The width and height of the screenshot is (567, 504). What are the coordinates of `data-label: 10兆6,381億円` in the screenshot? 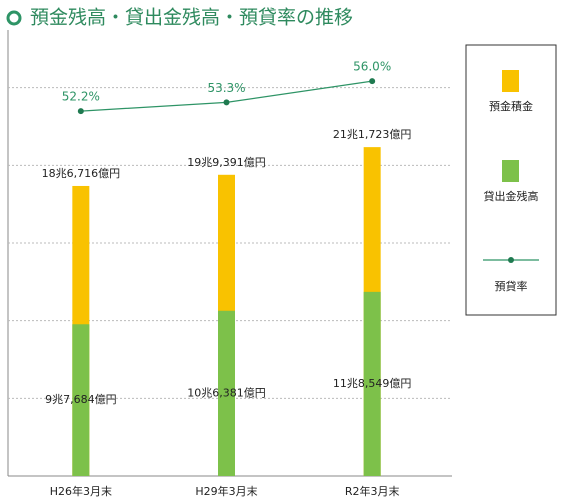 It's located at (226, 392).